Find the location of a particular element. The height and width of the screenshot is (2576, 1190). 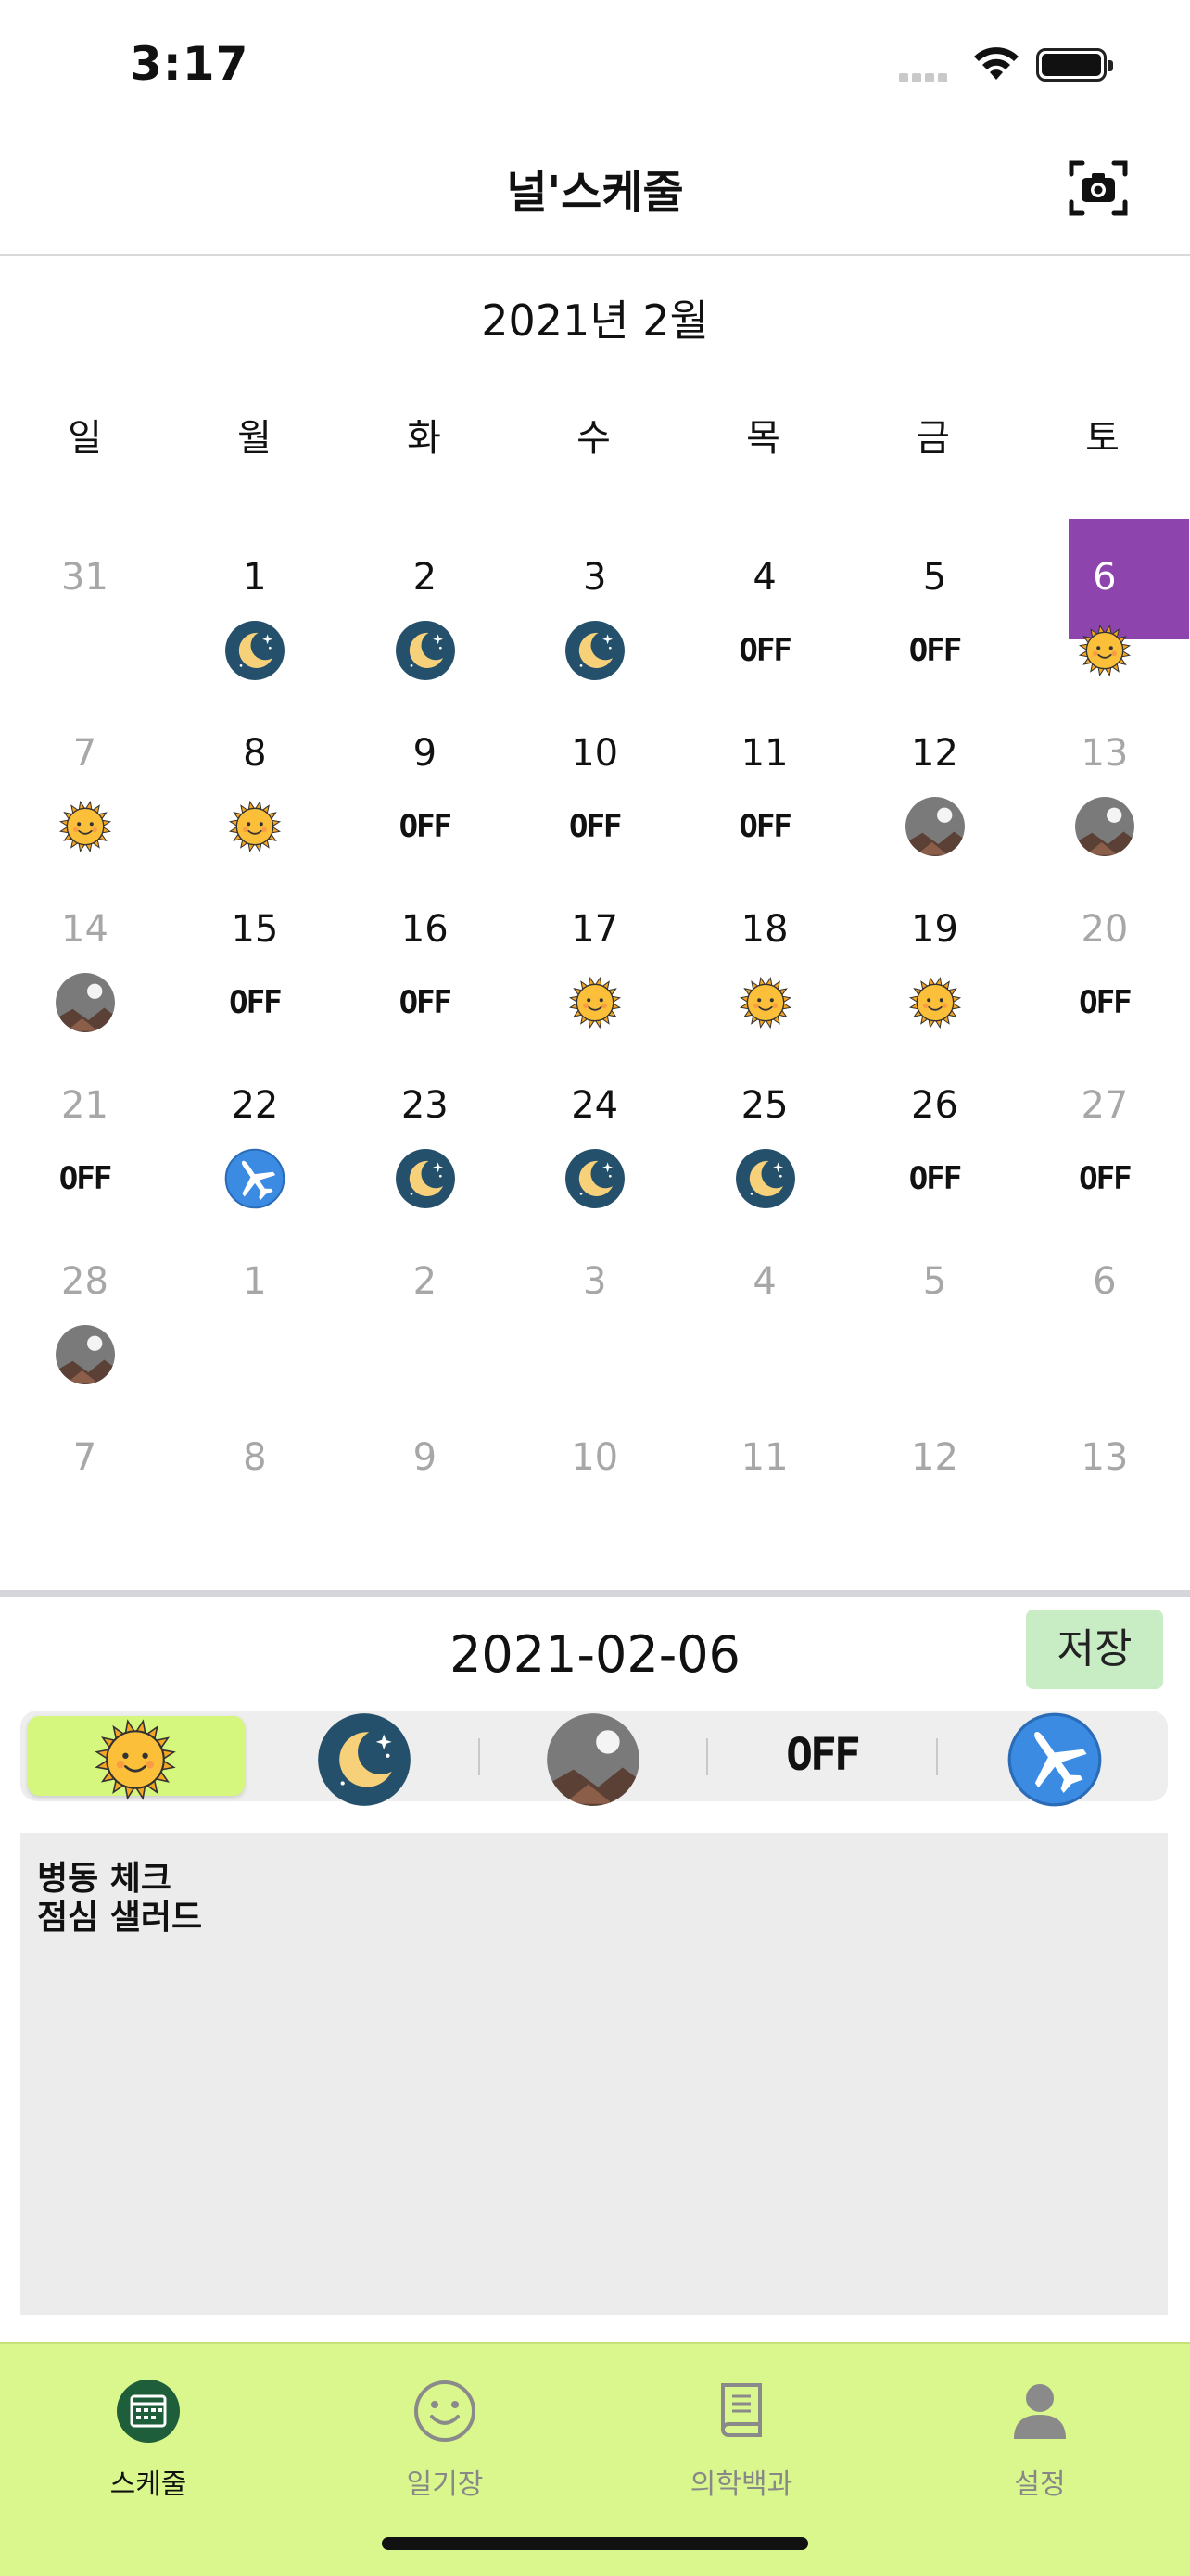

calendar-day: 31 is located at coordinates (85, 588).